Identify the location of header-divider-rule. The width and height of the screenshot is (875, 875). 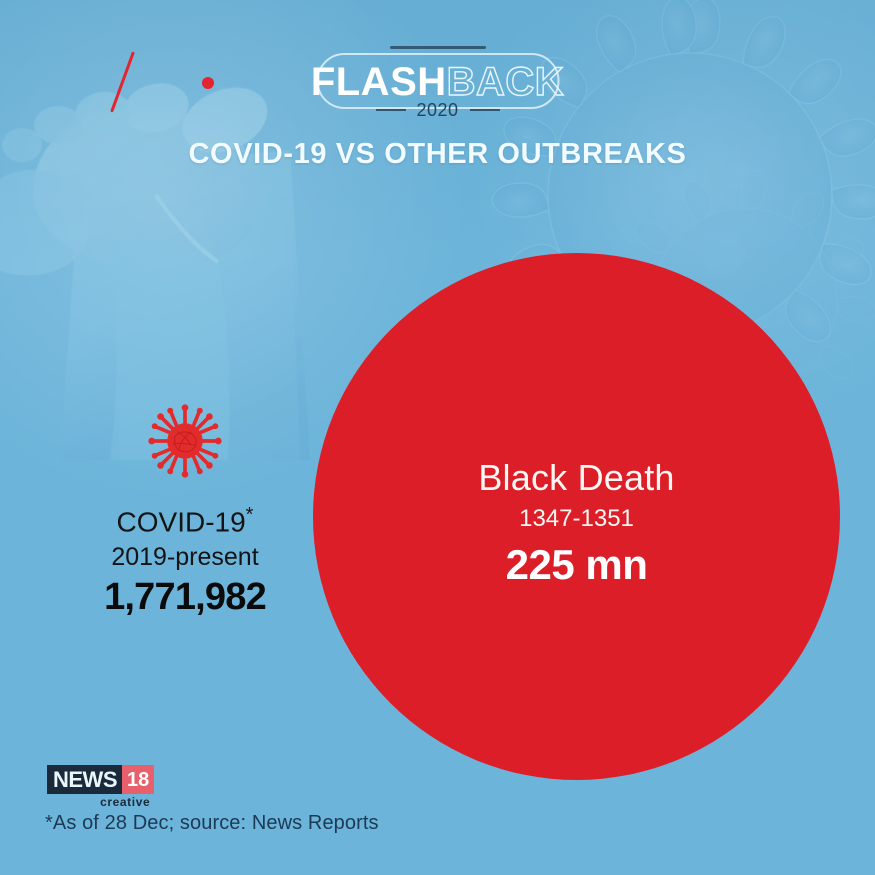
(437, 47).